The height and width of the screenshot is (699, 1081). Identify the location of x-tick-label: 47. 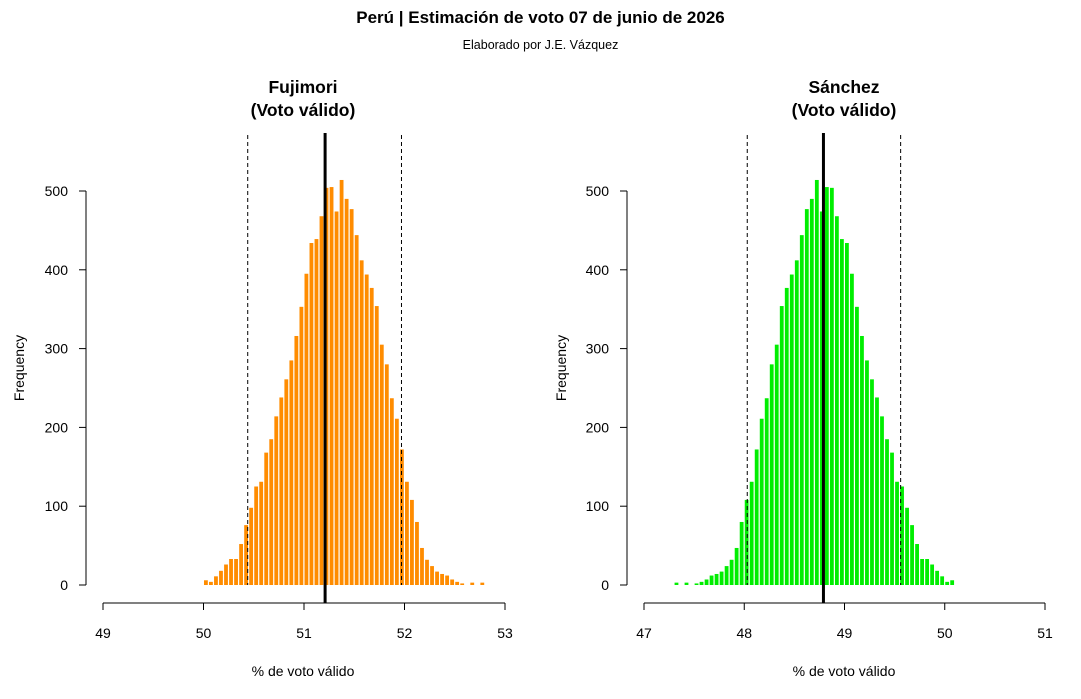
(644, 633).